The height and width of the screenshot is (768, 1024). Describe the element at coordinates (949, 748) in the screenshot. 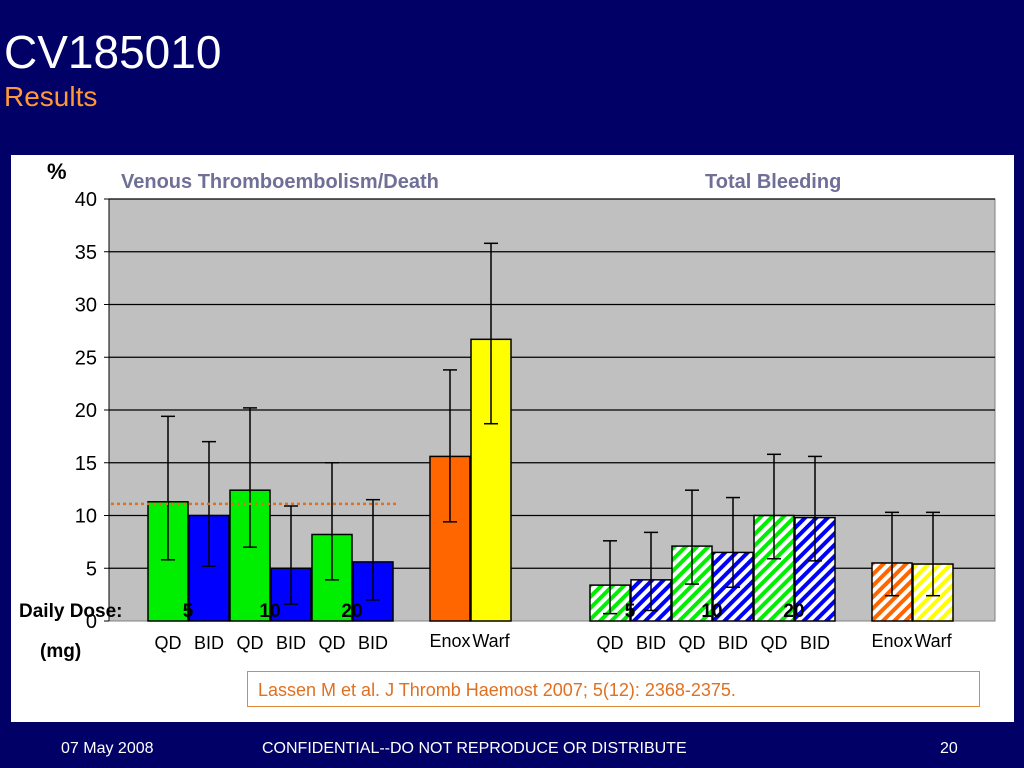

I see `footer-page-number: 20` at that location.